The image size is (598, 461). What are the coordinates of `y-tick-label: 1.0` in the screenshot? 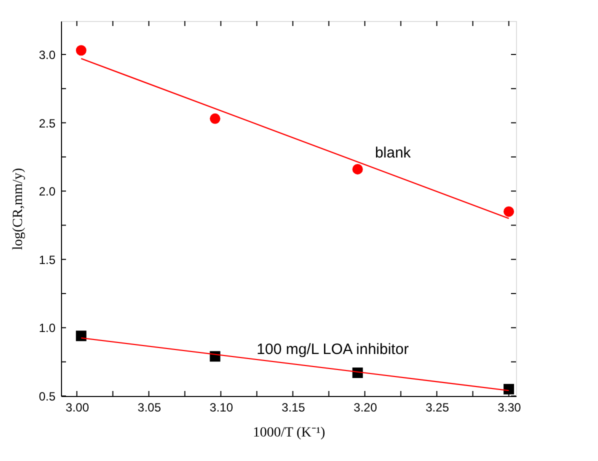 It's located at (47, 328).